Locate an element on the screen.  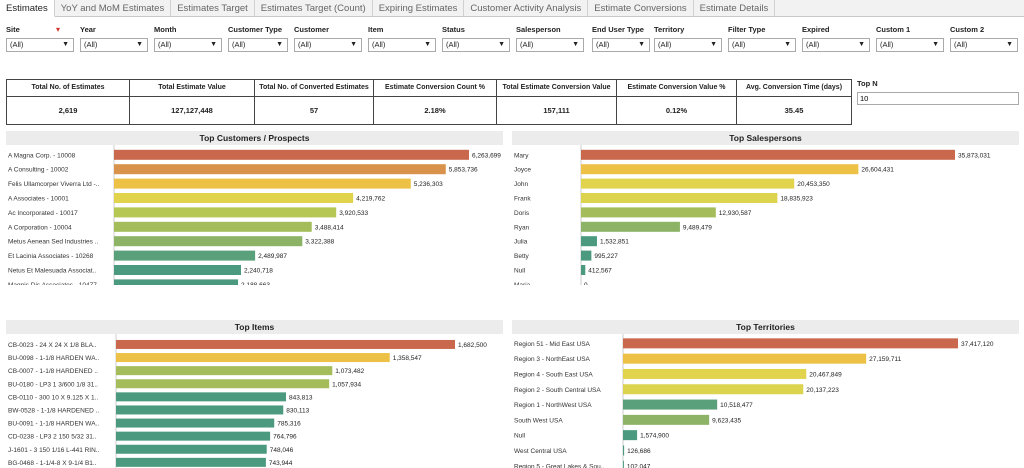
filter-month-select: (All) ▼ is located at coordinates (188, 45).